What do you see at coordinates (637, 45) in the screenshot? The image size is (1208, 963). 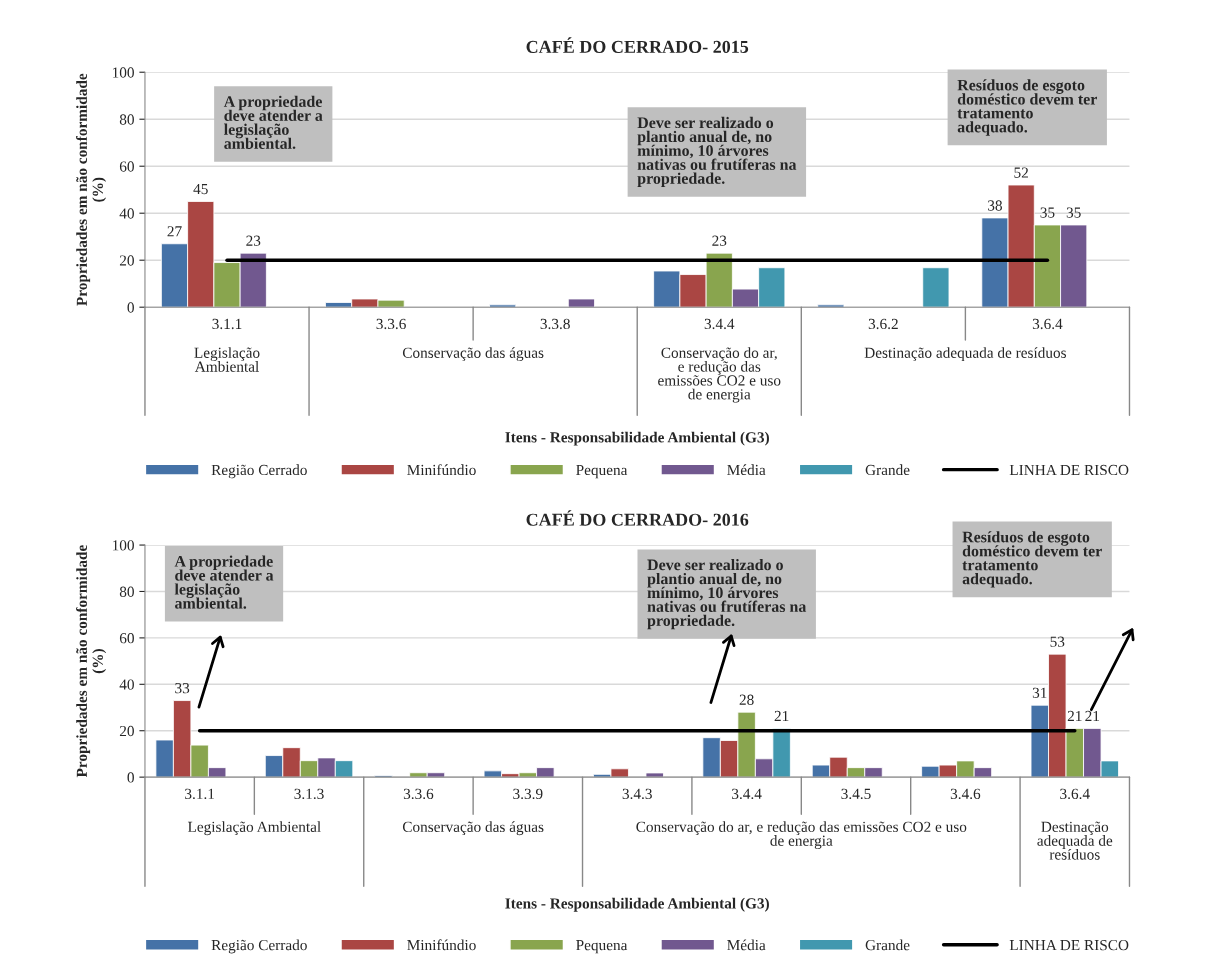 I see `chart-title: CAFÉ DO CERRADO- 2015` at bounding box center [637, 45].